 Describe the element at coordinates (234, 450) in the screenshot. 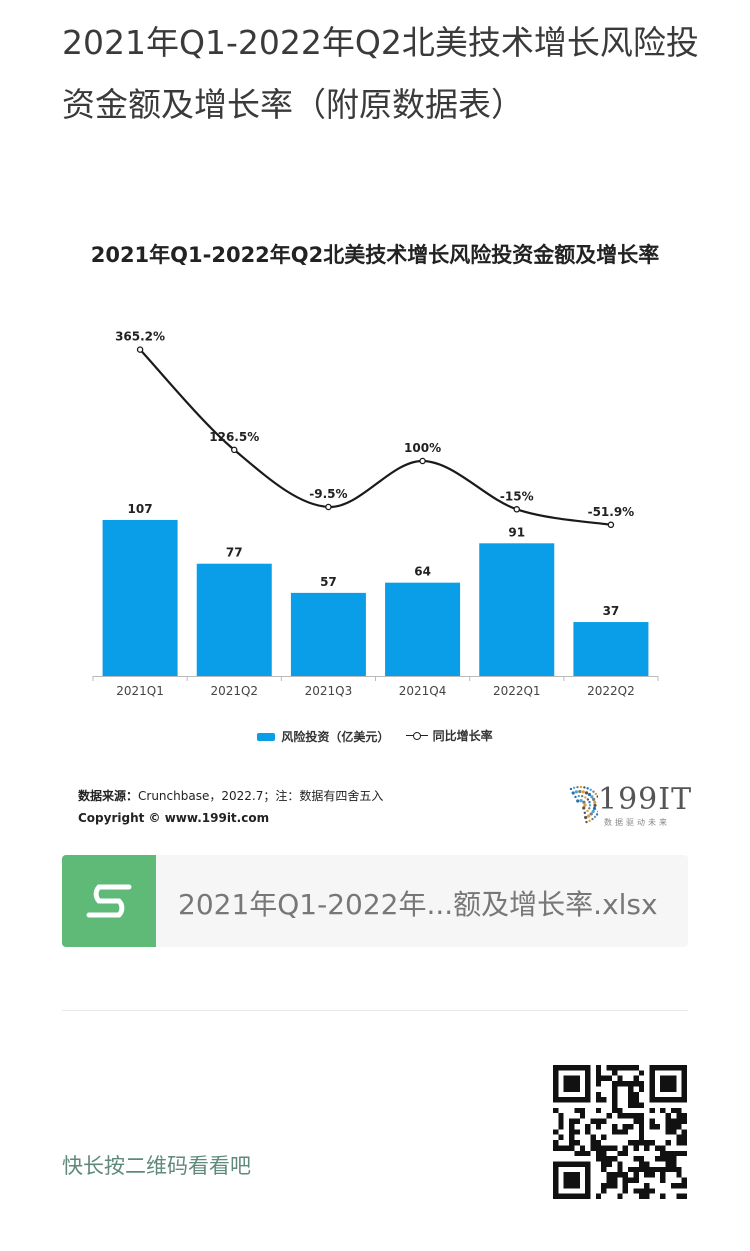

I see `growth-point-2021Q2` at that location.